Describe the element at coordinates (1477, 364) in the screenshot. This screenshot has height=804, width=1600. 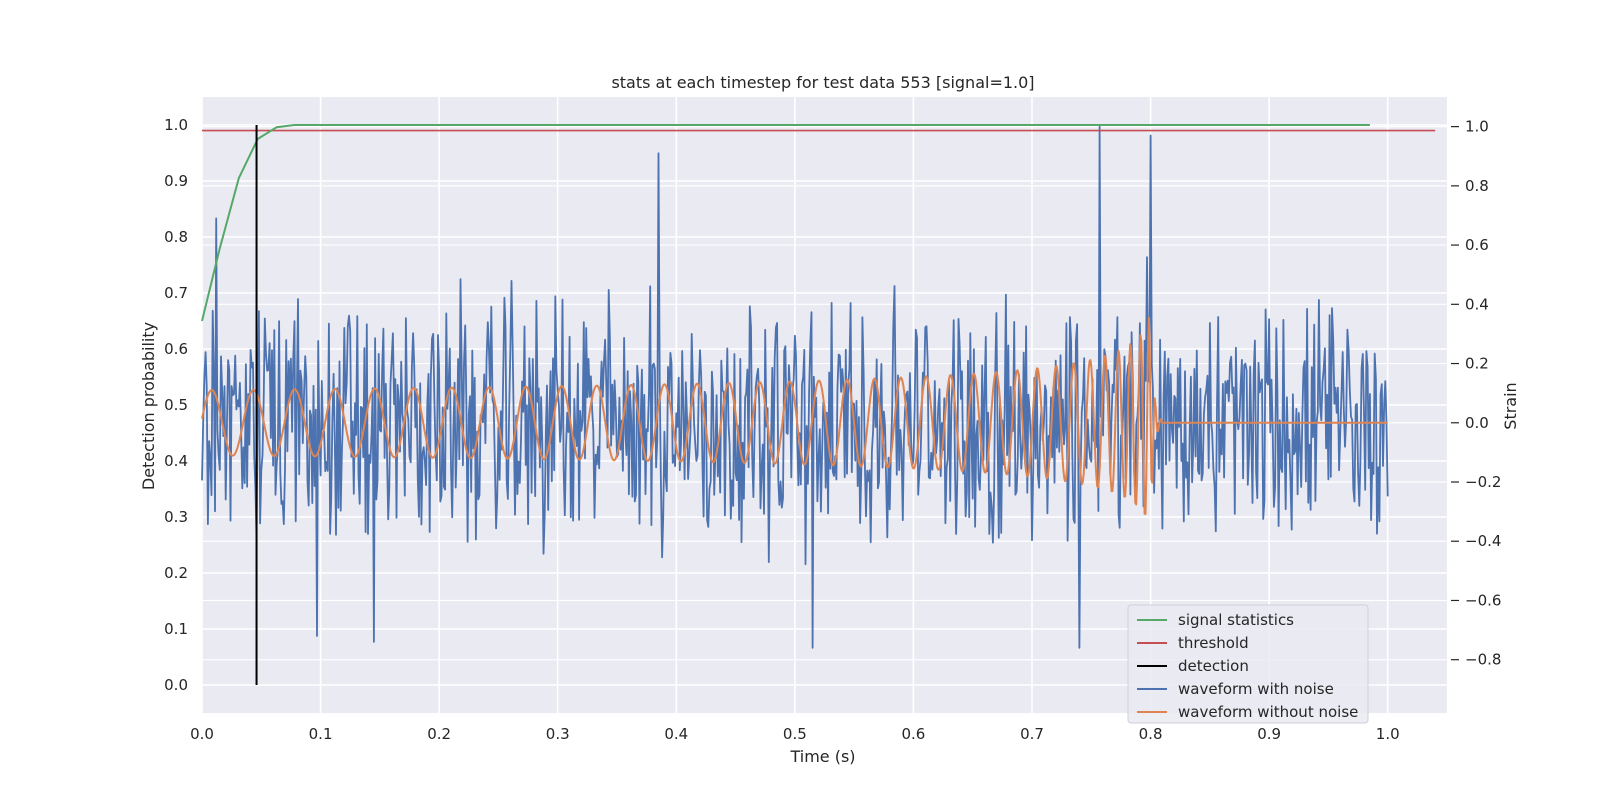
I see `y-right-tick-label: 0.2` at that location.